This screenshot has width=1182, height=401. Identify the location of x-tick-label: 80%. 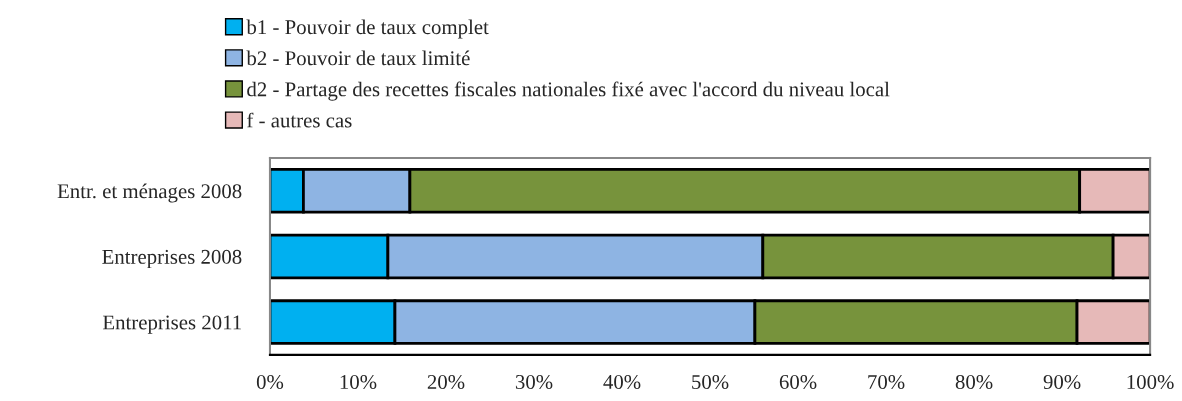
(974, 382).